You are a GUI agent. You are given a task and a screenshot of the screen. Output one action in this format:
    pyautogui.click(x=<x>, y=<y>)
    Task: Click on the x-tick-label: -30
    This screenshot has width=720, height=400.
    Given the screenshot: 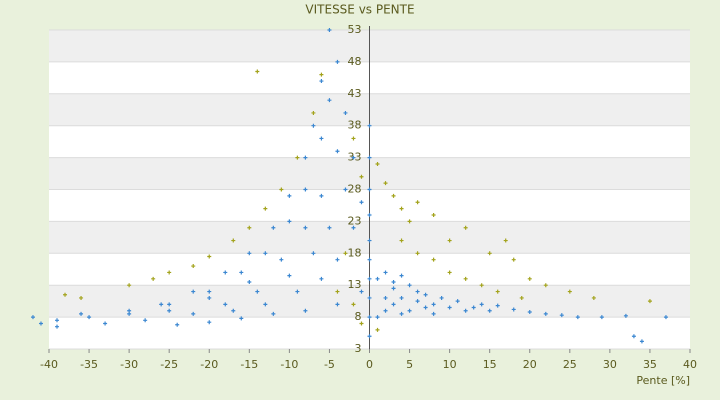 What is the action you would take?
    pyautogui.click(x=129, y=364)
    